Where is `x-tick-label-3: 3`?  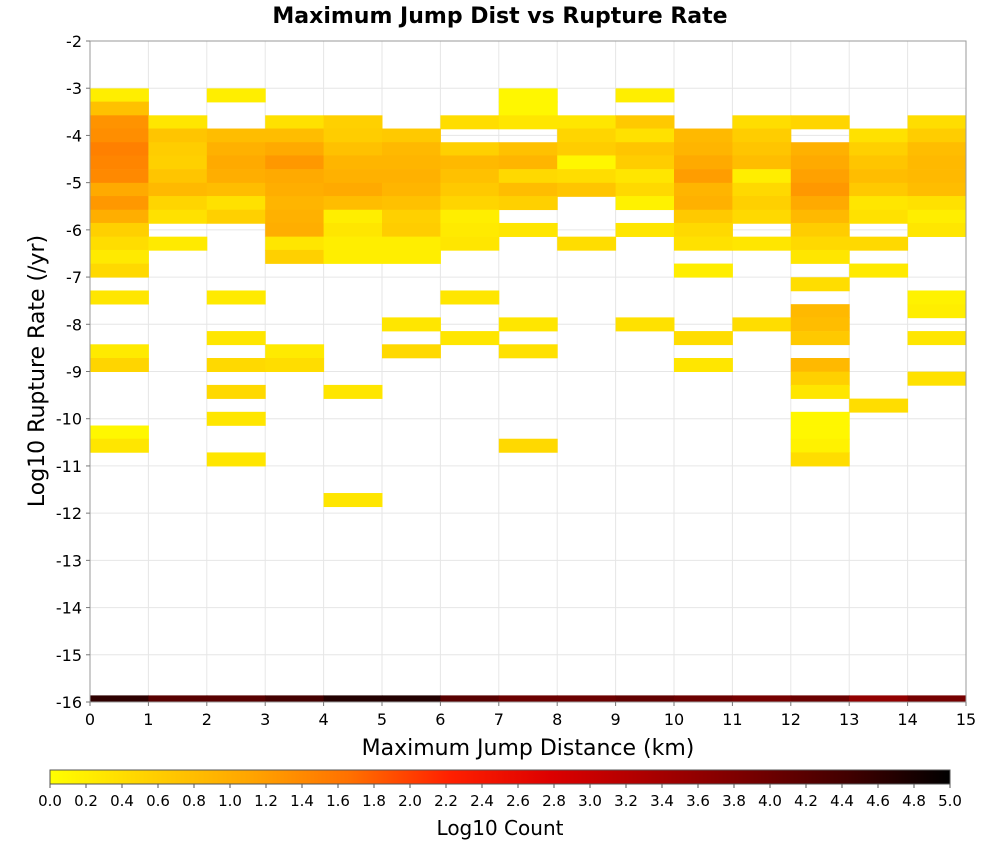 x-tick-label-3: 3 is located at coordinates (265, 719).